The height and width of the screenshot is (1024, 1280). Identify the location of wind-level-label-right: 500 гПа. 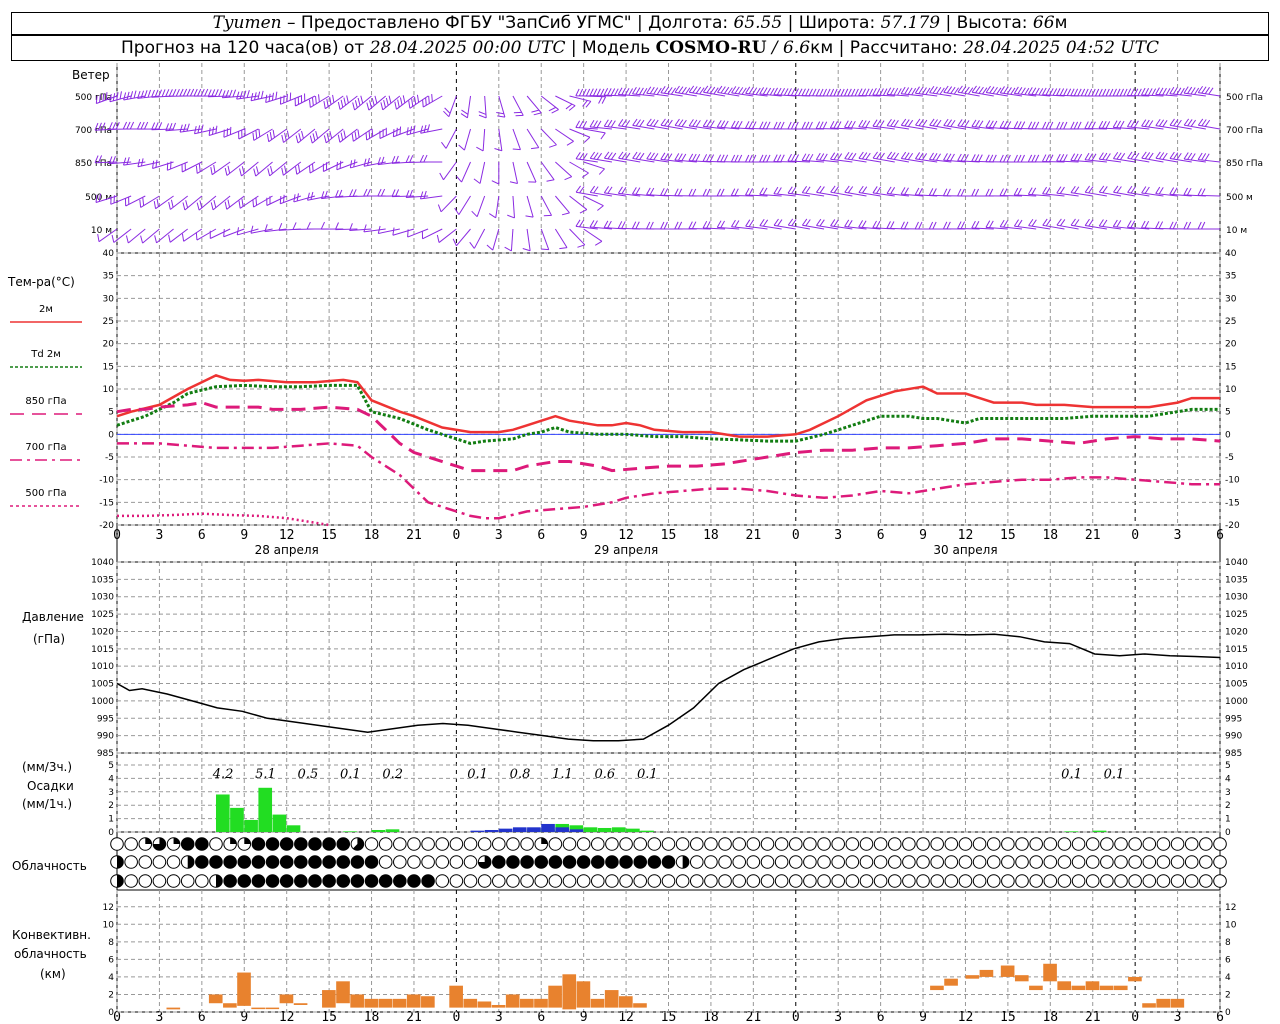
(1244, 98).